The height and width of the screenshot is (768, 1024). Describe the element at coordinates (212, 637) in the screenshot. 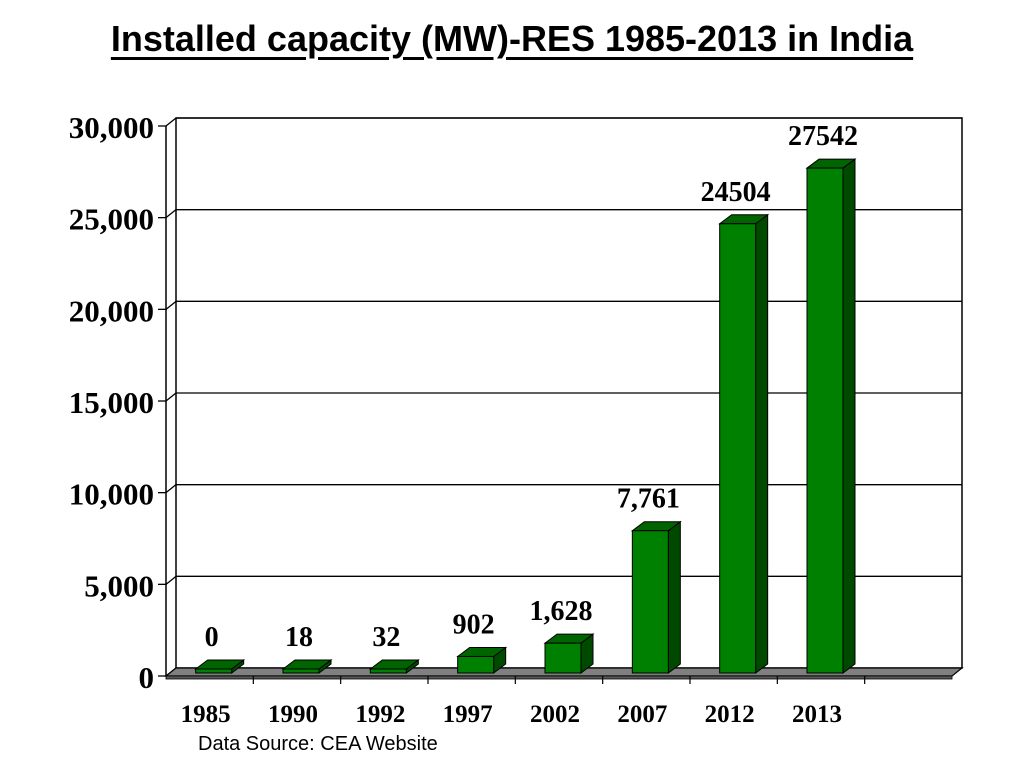

I see `data-label: 0` at that location.